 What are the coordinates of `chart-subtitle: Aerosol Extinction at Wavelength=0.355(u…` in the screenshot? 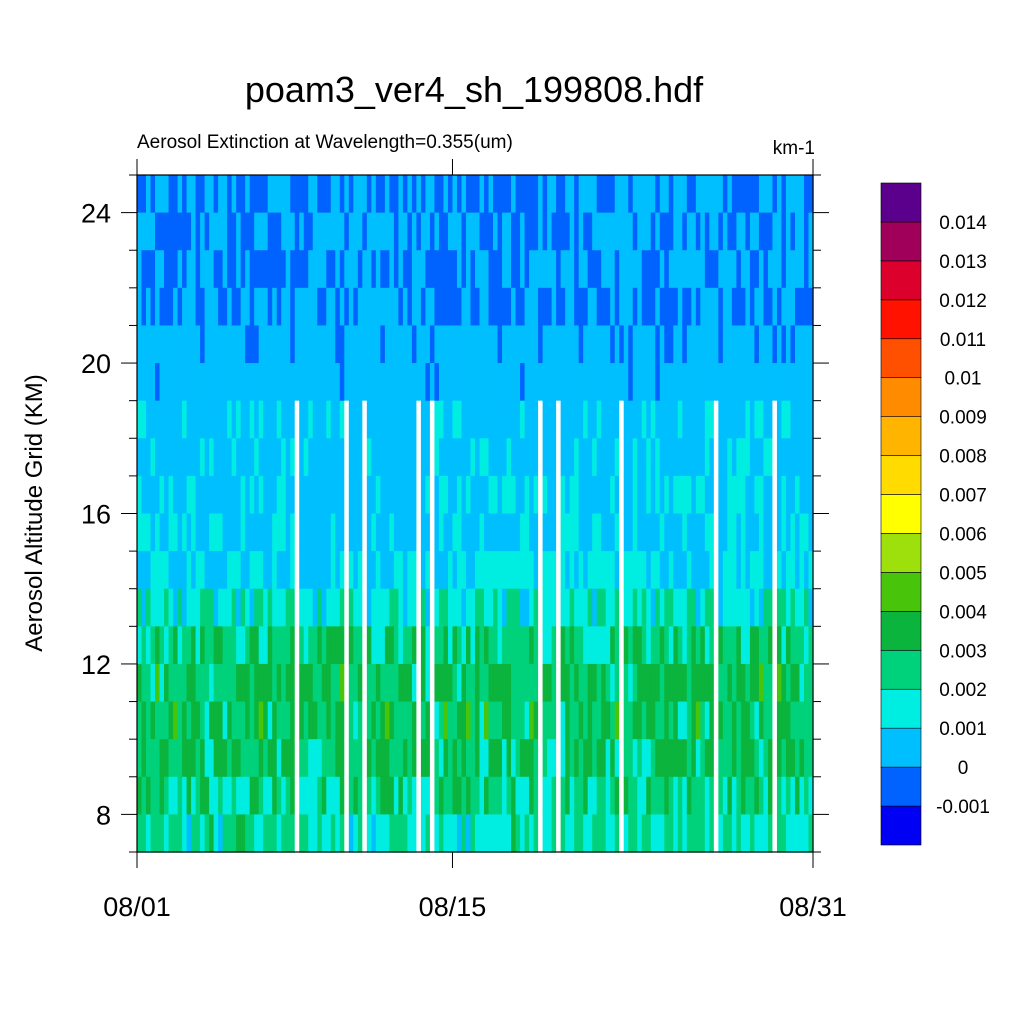 It's located at (325, 142).